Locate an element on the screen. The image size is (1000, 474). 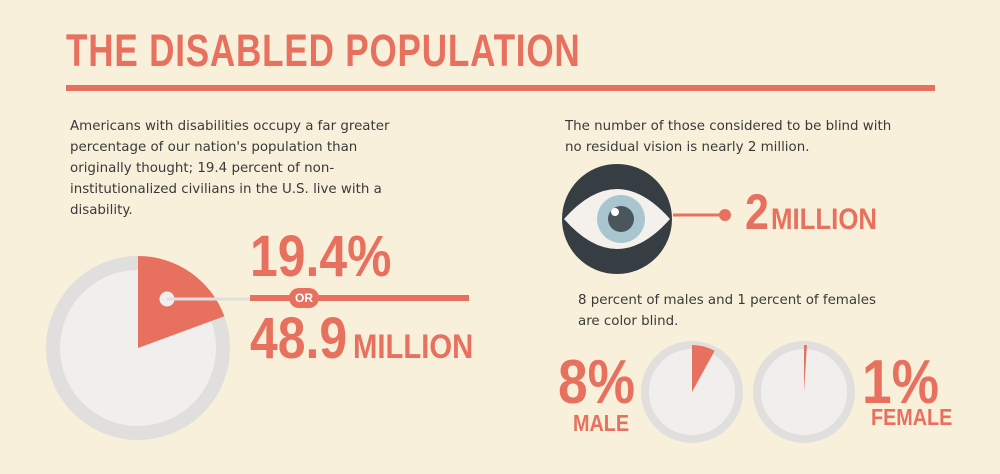
male-color-blind-pie is located at coordinates (692, 392).